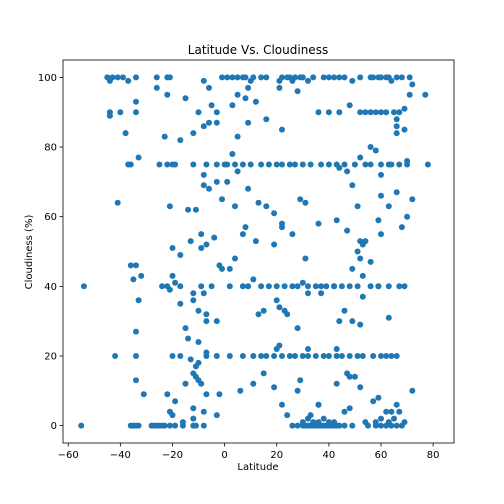  What do you see at coordinates (258, 50) in the screenshot?
I see `chart-title: Latitude Vs. Cloudiness` at bounding box center [258, 50].